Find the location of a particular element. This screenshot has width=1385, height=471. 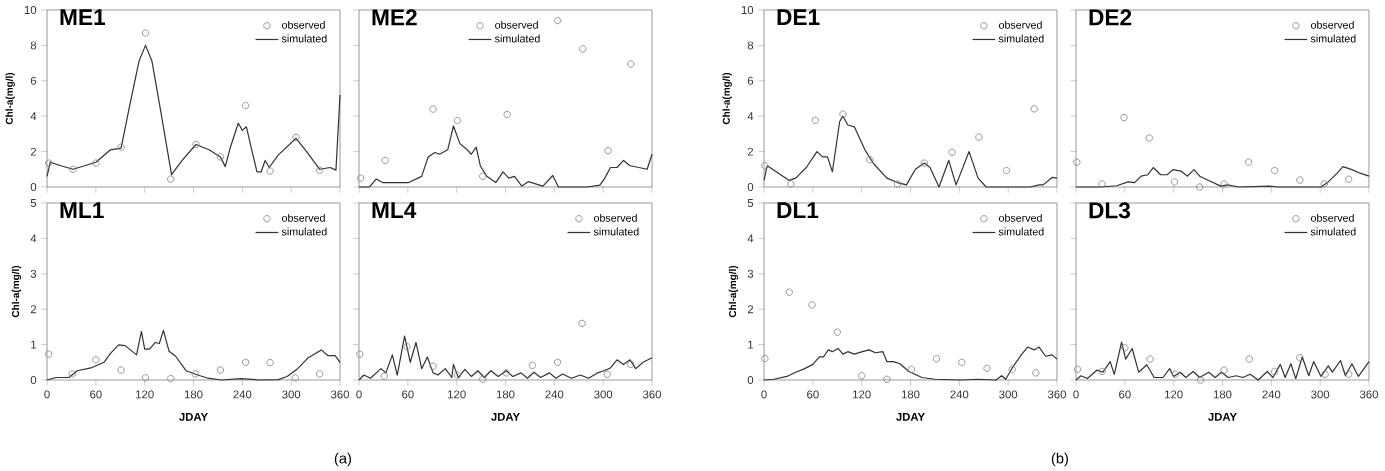

y-tick-label: 6 is located at coordinates (33, 80).